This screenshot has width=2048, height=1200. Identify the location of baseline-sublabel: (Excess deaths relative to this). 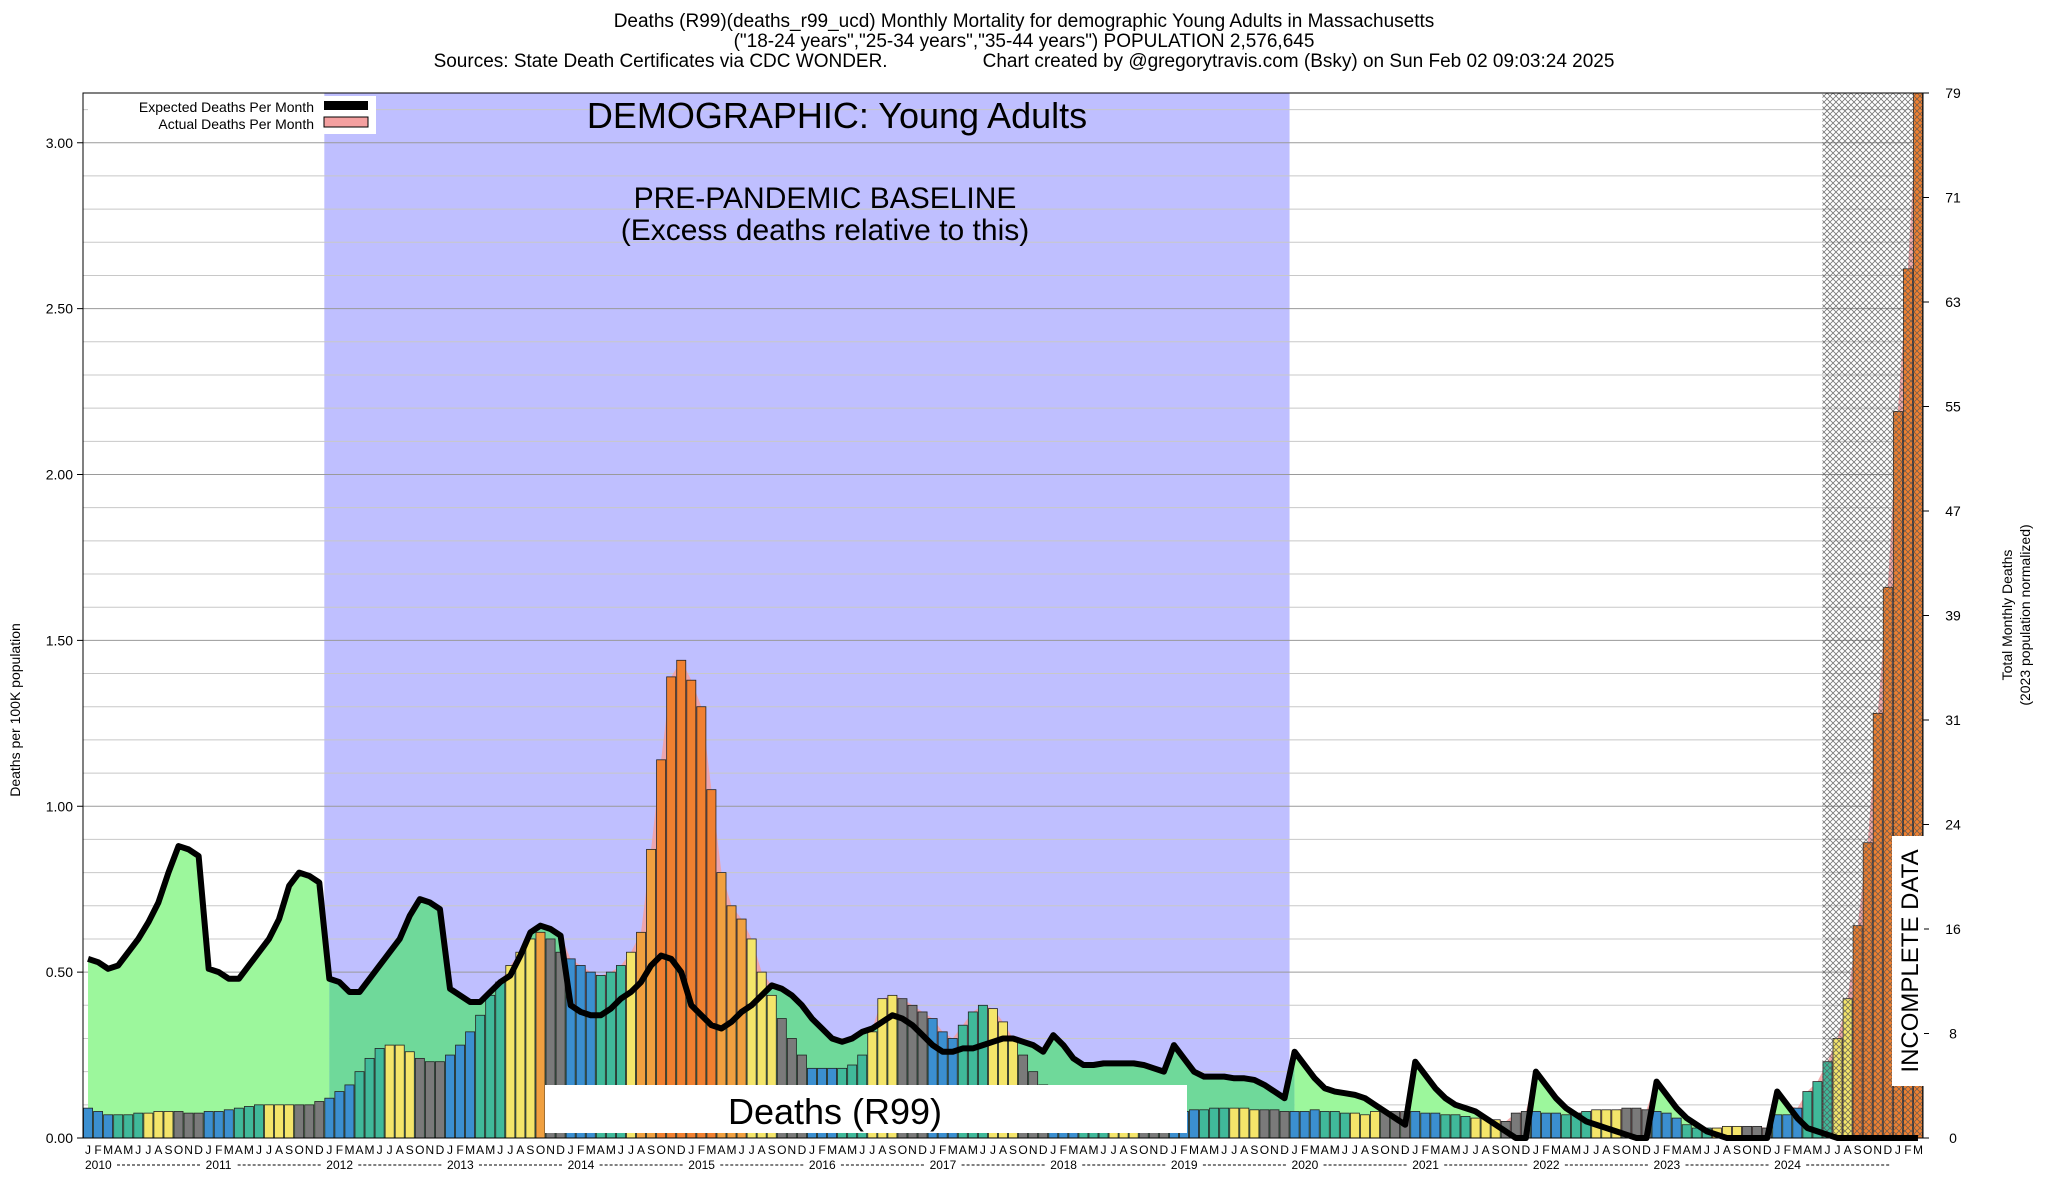
(825, 230).